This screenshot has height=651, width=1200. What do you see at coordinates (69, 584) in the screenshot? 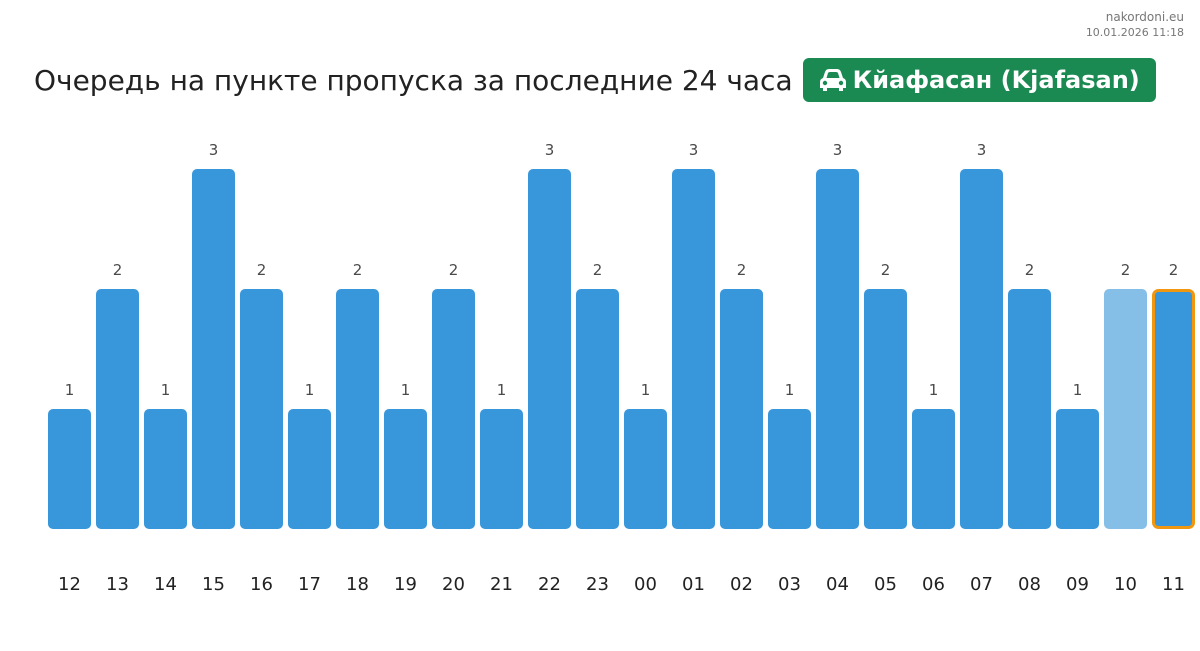
I see `x-tick-label: 12` at bounding box center [69, 584].